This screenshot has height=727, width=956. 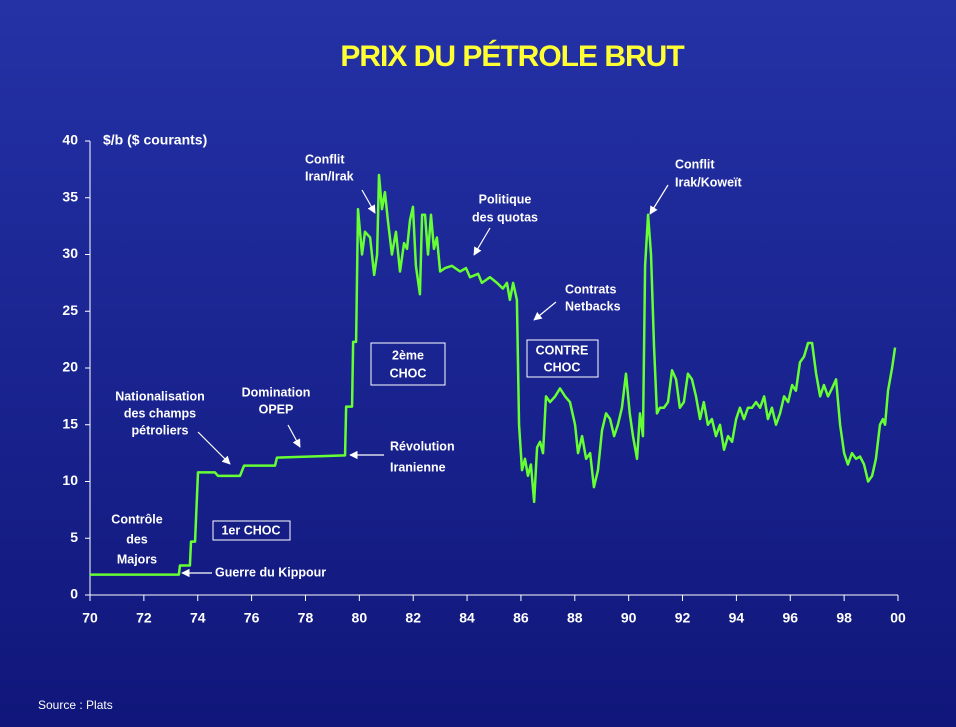 I want to click on x-tick-label: 94, so click(x=737, y=618).